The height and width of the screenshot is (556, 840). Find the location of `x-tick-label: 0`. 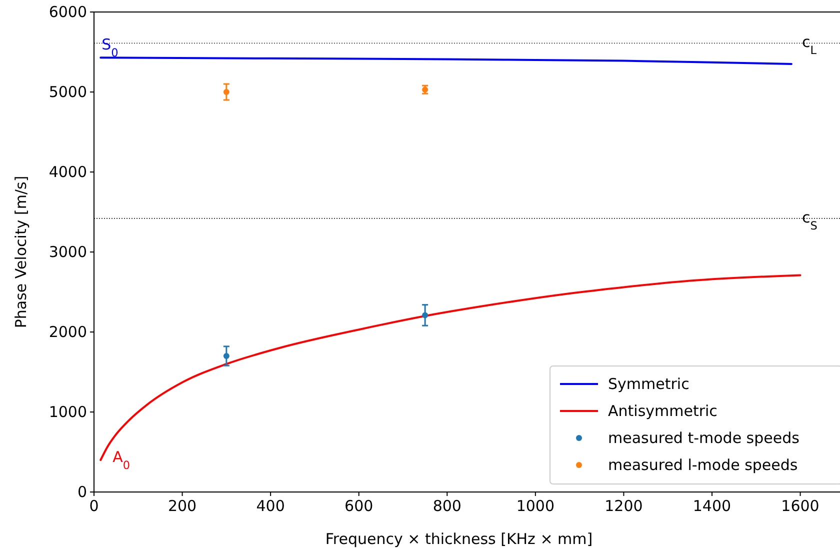

x-tick-label: 0 is located at coordinates (94, 506).